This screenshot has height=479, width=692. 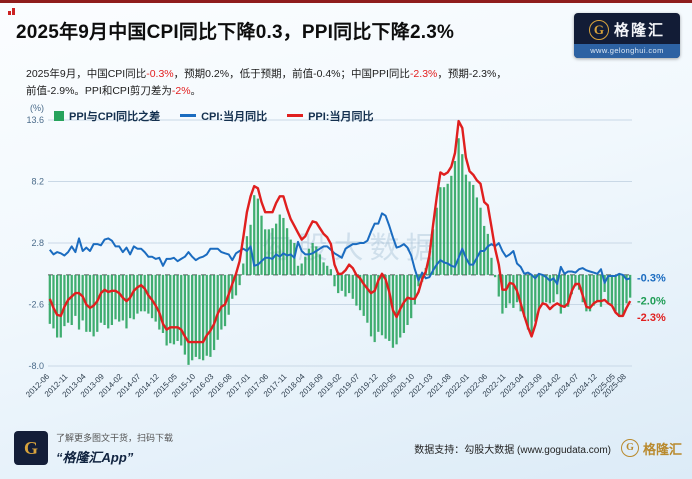 I want to click on data-support-text: 数据支持：勾股大数据 (www.gogudata.com), so click(x=512, y=450).